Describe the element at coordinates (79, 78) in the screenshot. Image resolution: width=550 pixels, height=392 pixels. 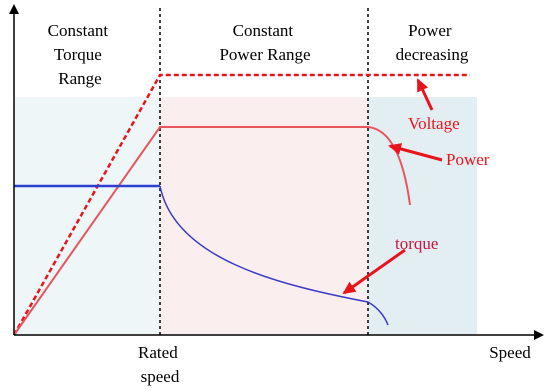
I see `text-line: Range` at that location.